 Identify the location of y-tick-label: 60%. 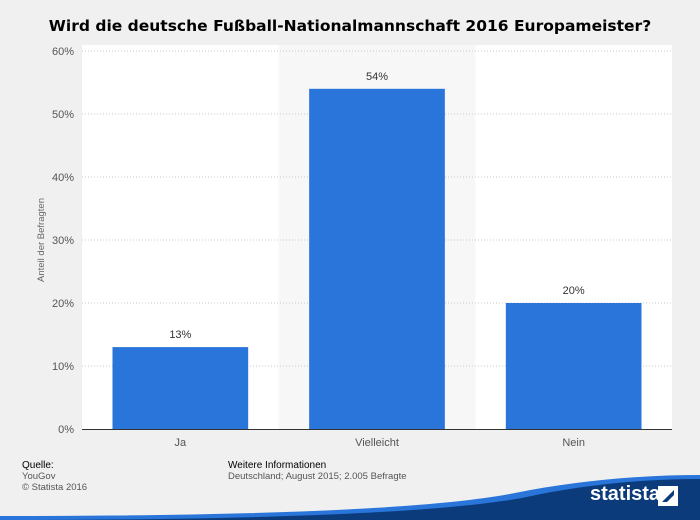
(63, 52).